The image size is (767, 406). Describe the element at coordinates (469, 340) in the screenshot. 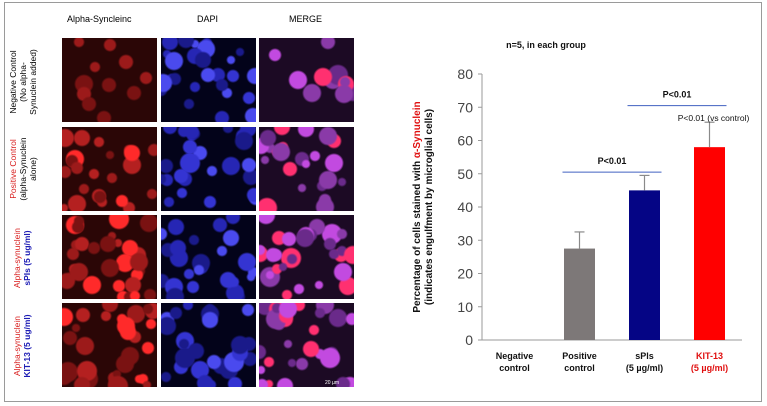

I see `y-tick-label: 0` at that location.